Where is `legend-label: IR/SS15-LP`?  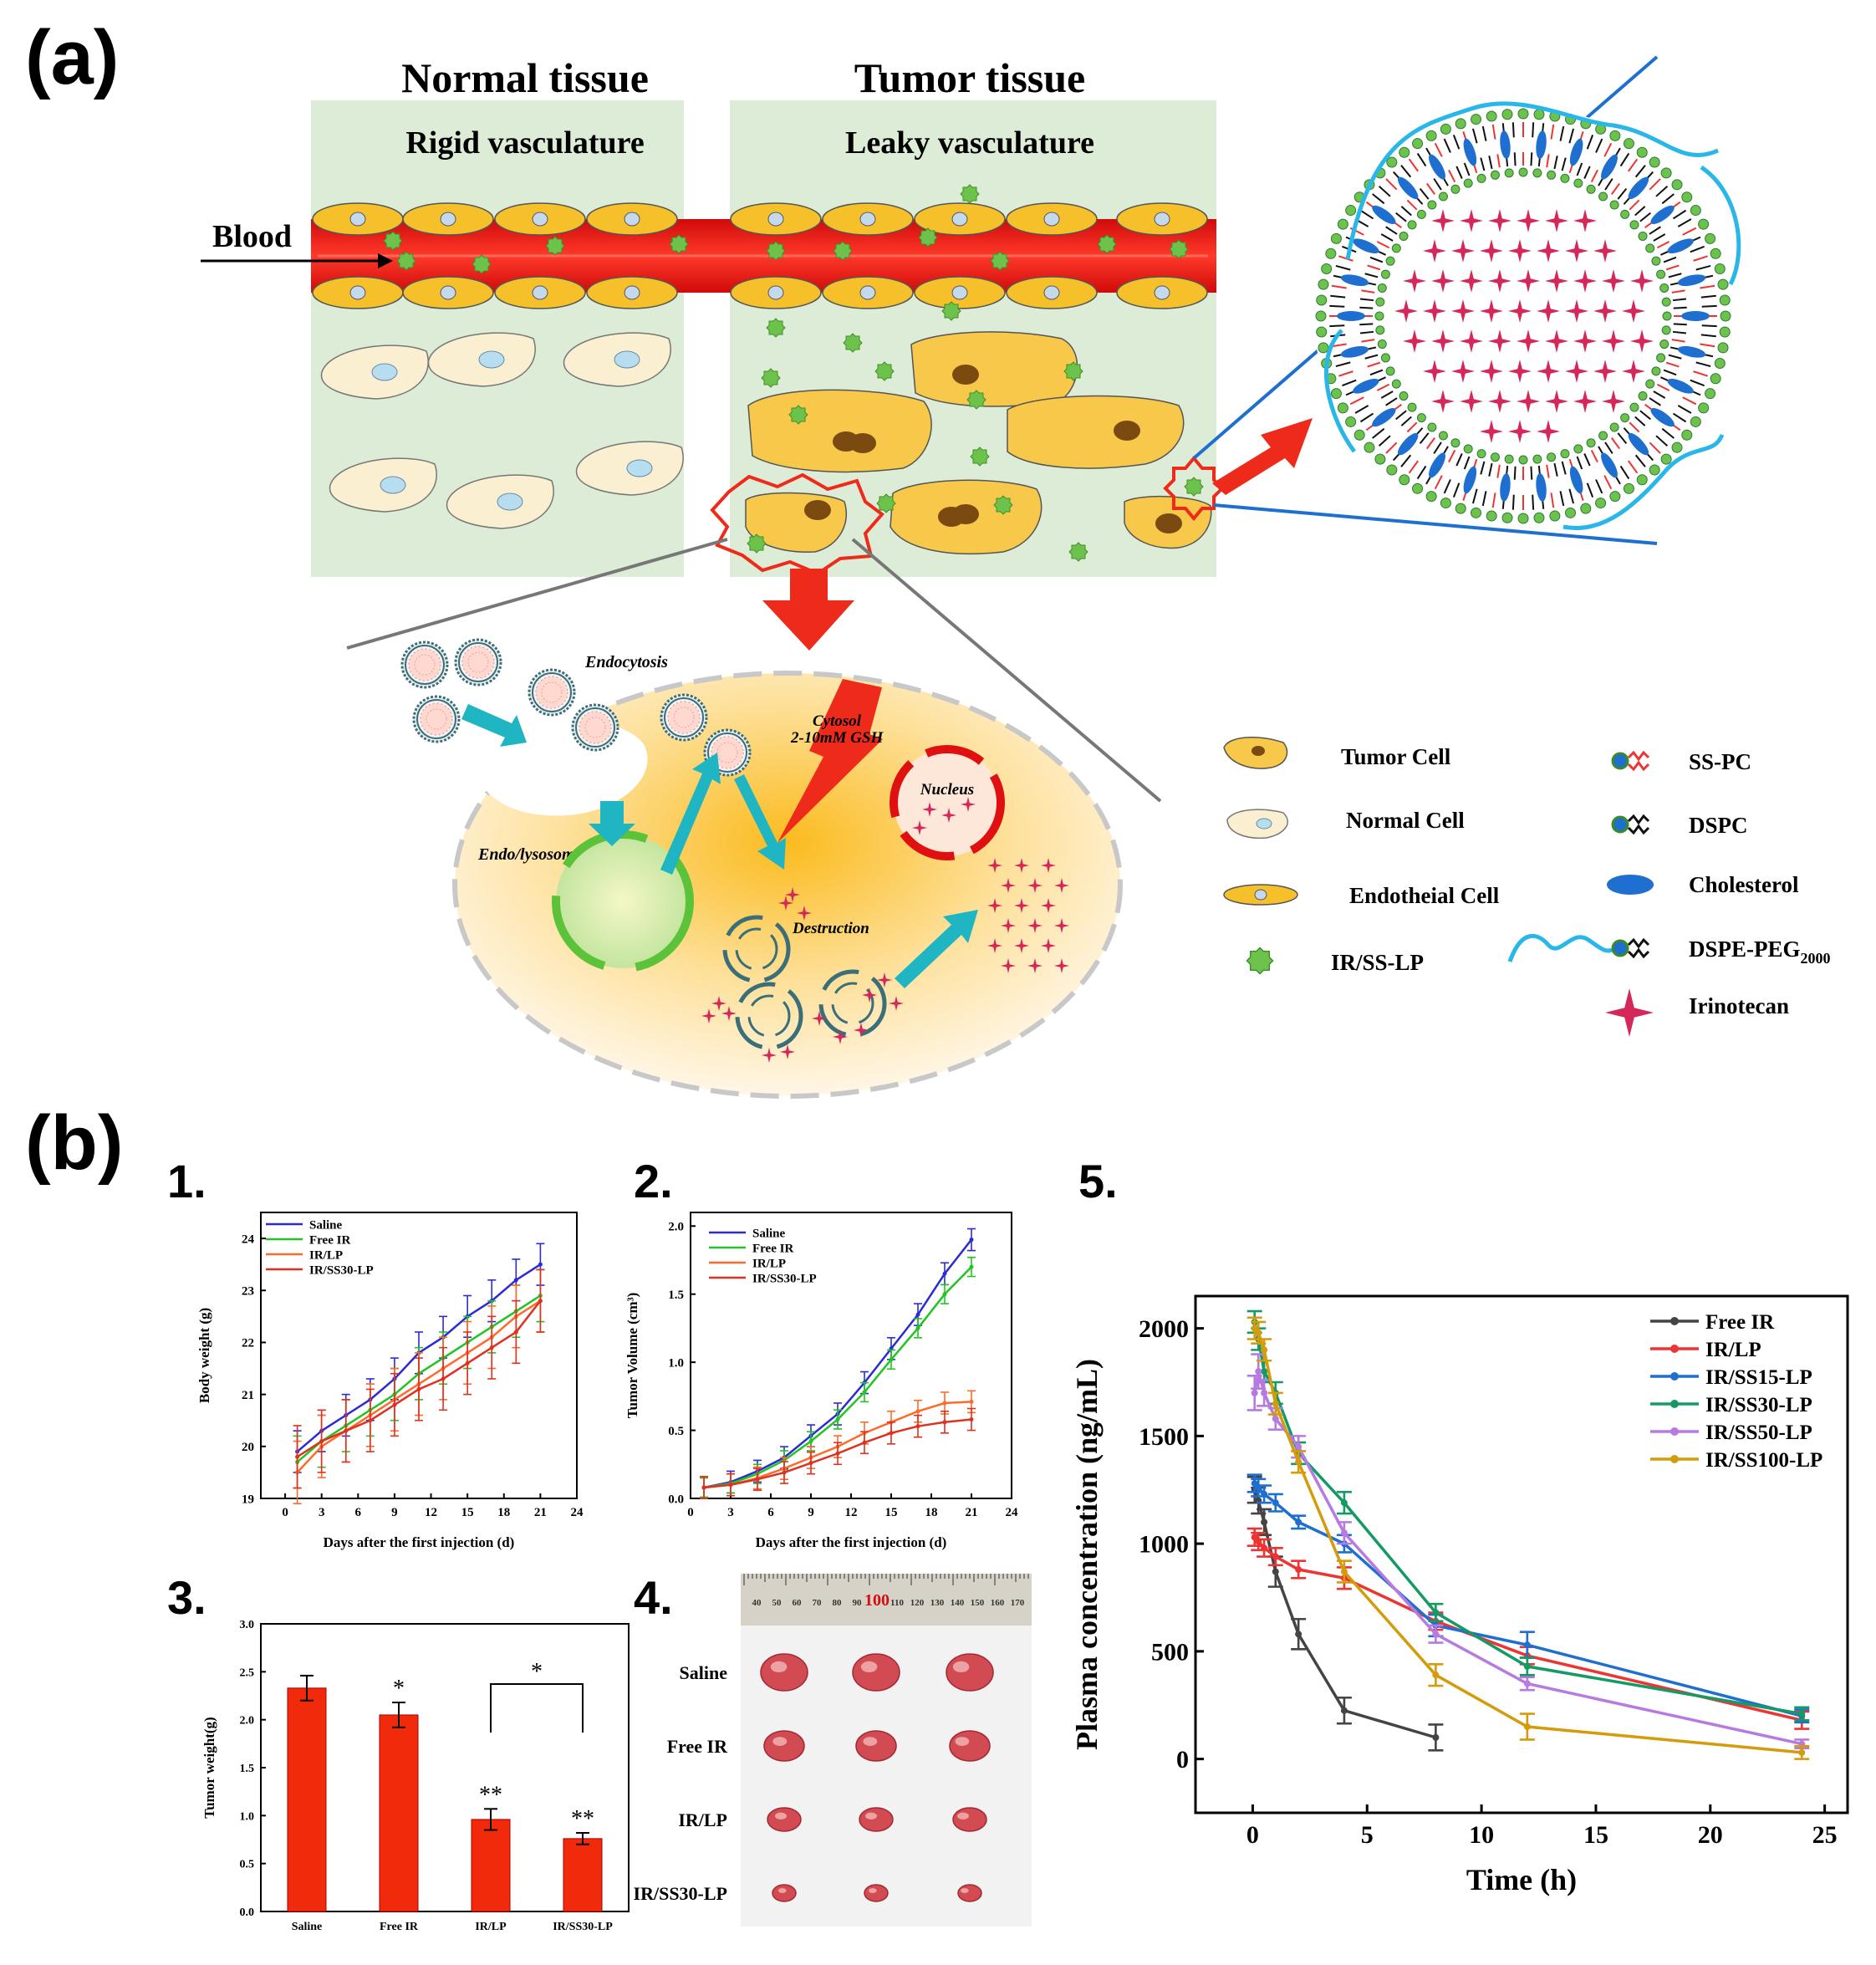 legend-label: IR/SS15-LP is located at coordinates (1758, 1377).